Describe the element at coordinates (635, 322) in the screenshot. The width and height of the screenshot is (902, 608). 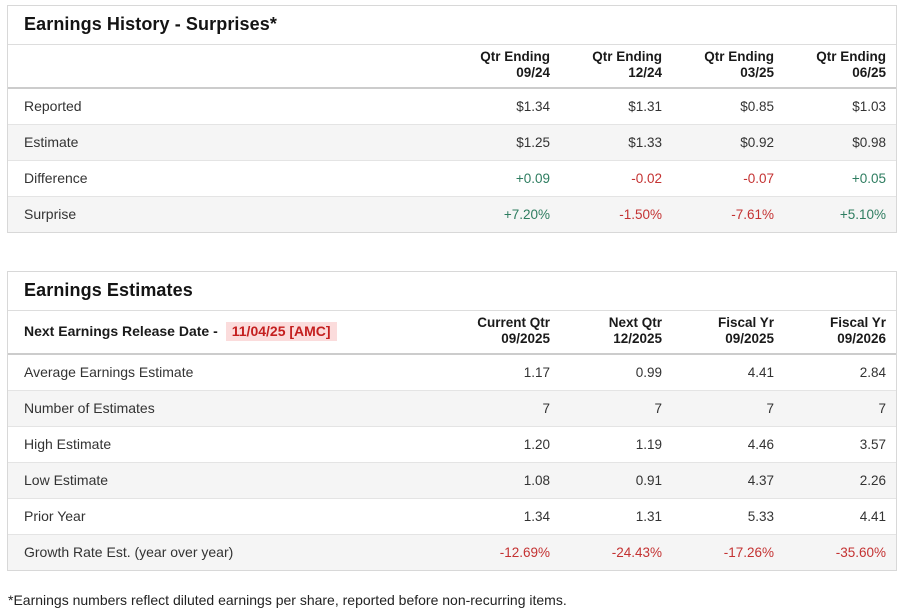
I see `column-header-line1: Next Qtr` at that location.